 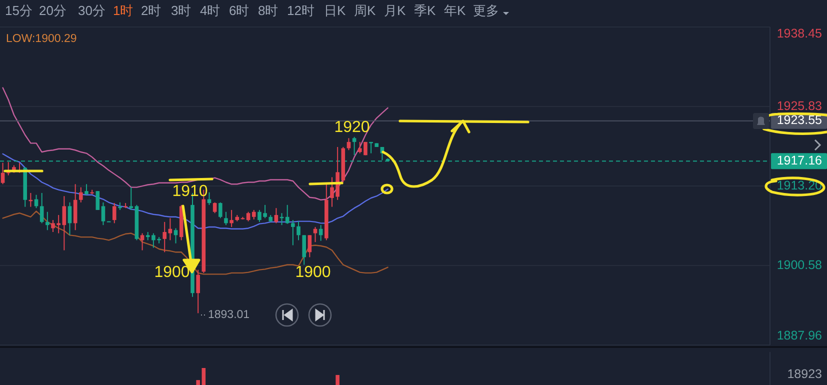 What do you see at coordinates (268, 10) in the screenshot?
I see `text: 8时` at bounding box center [268, 10].